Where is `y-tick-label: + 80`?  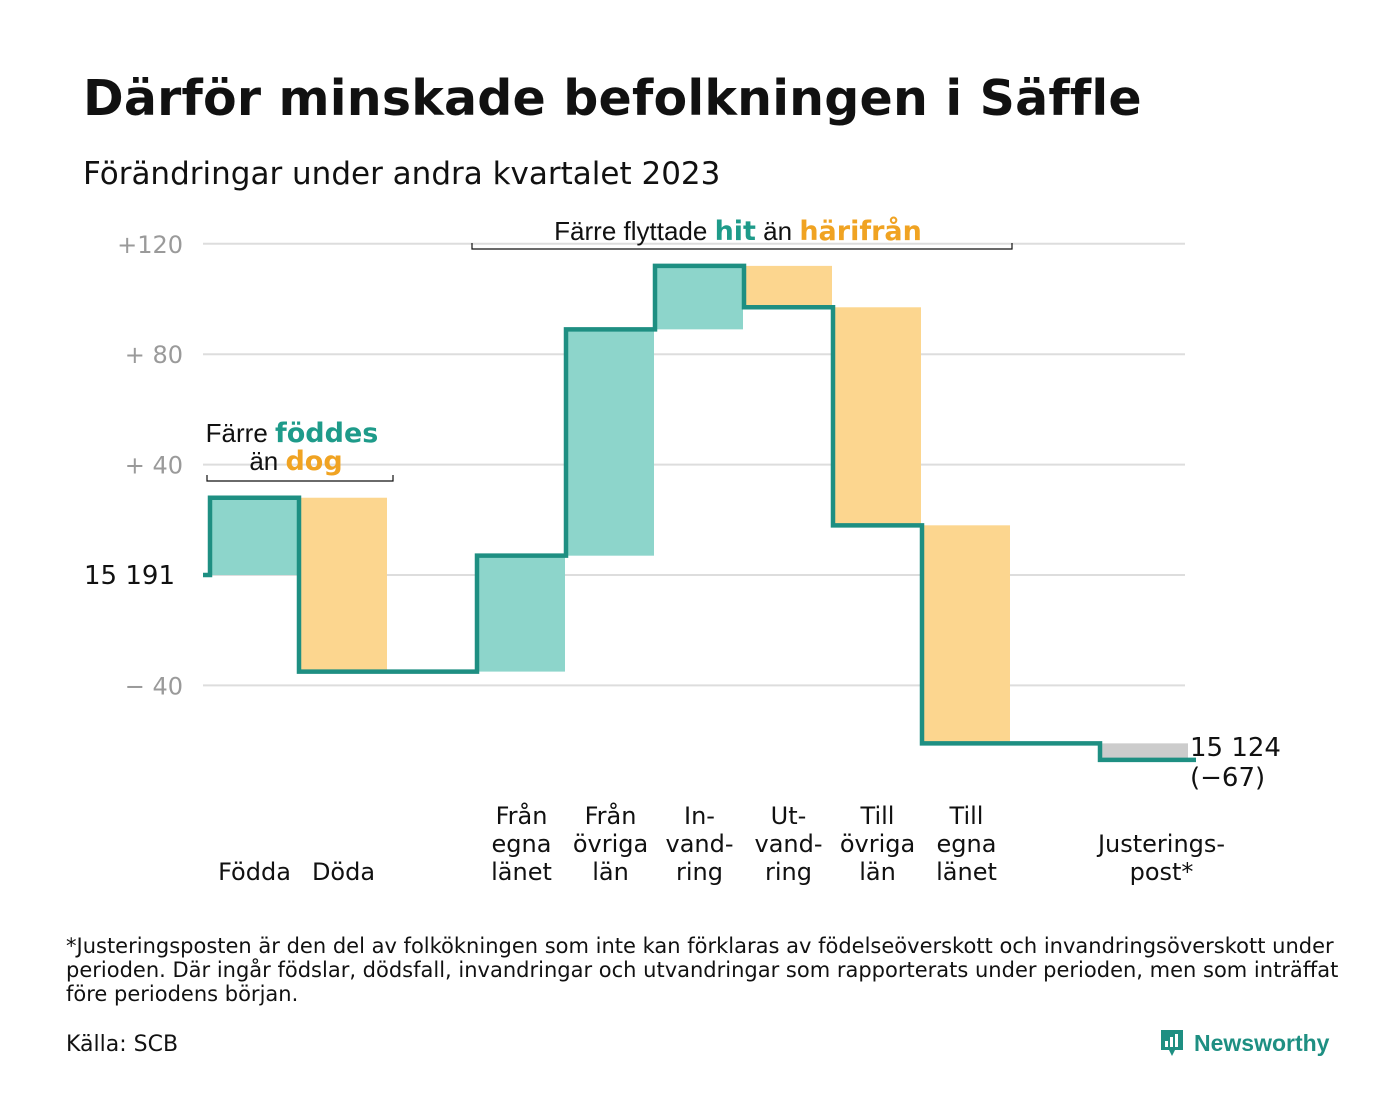 y-tick-label: + 80 is located at coordinates (154, 355).